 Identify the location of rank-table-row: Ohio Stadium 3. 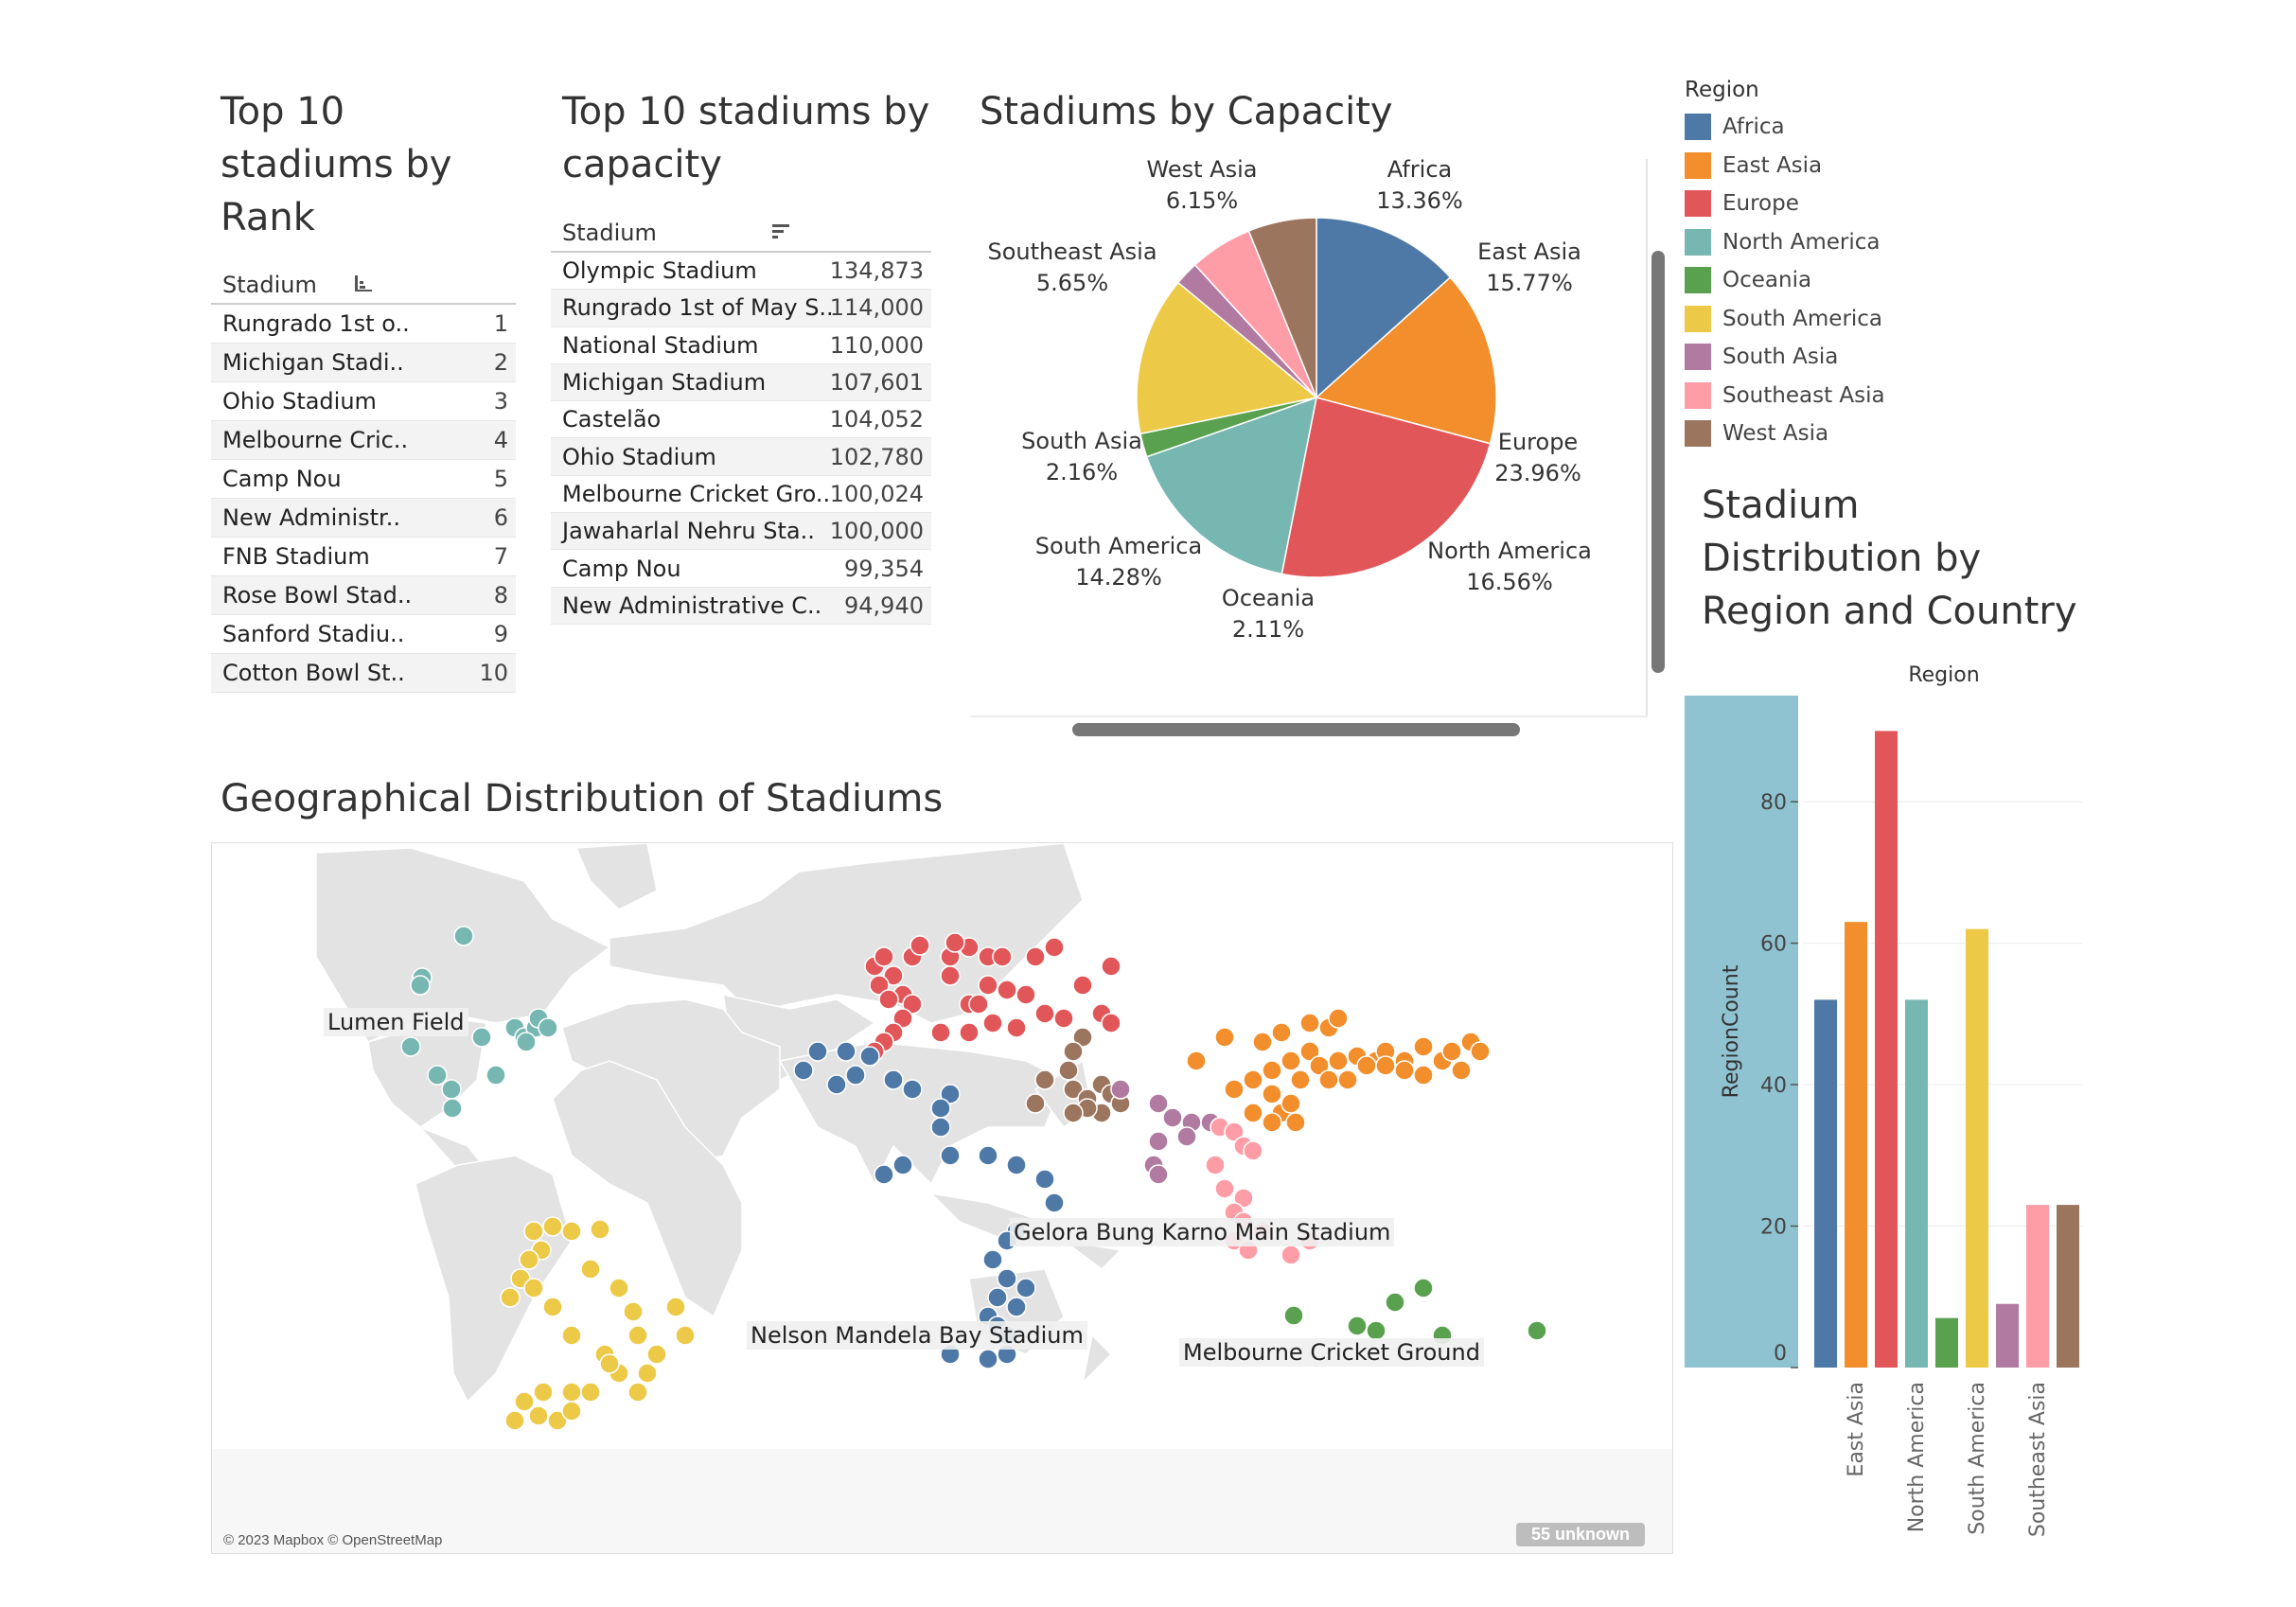
(363, 401).